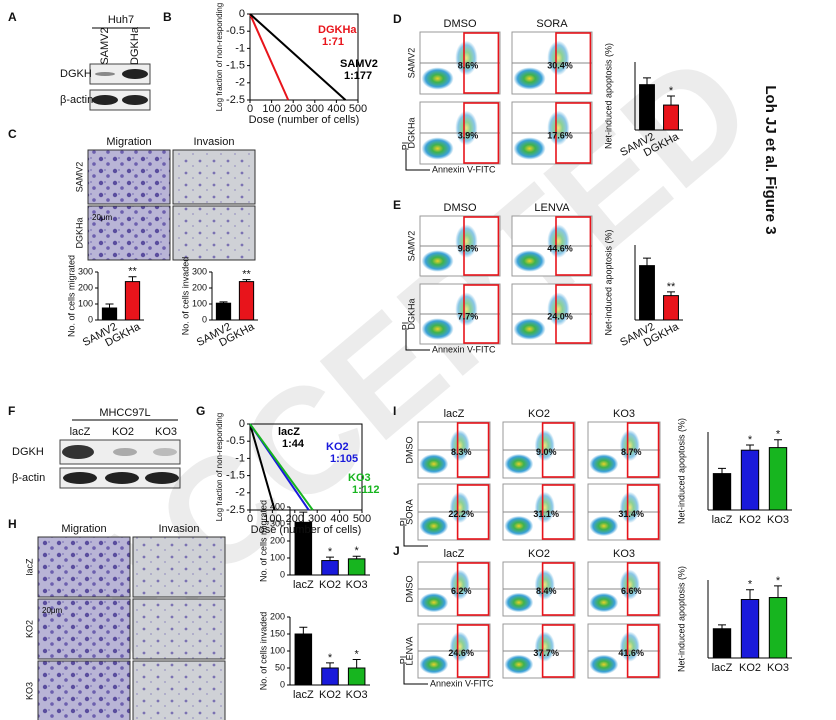 The height and width of the screenshot is (720, 836). I want to click on percentage: 31.4%, so click(631, 514).